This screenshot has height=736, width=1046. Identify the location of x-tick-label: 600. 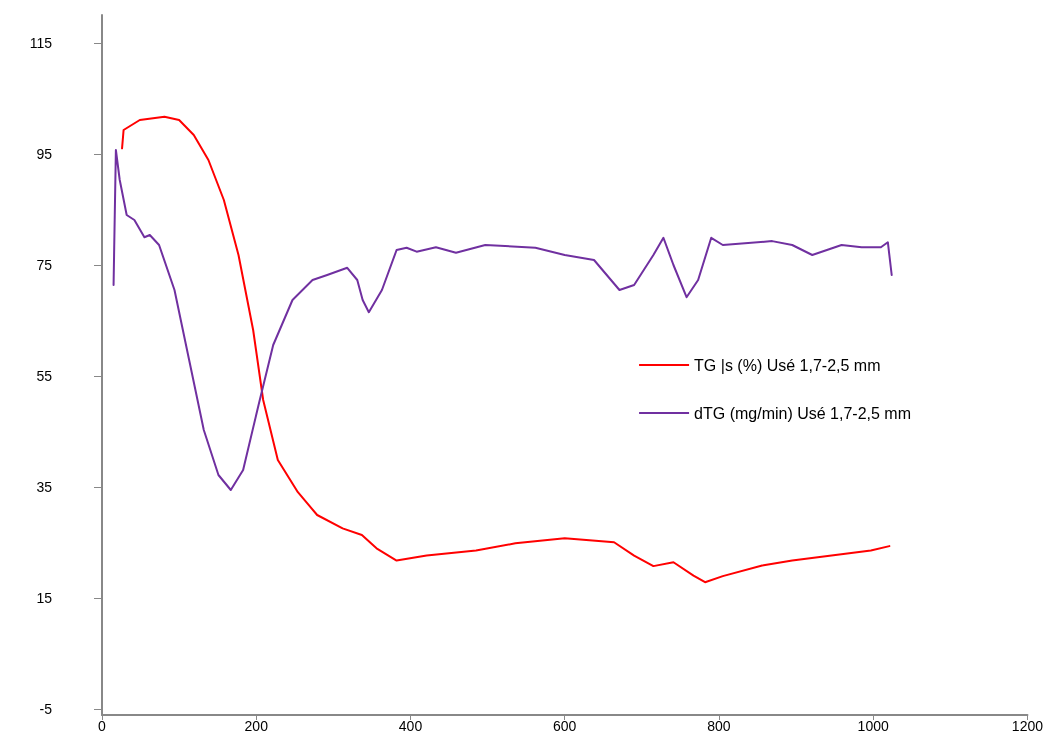
(565, 726).